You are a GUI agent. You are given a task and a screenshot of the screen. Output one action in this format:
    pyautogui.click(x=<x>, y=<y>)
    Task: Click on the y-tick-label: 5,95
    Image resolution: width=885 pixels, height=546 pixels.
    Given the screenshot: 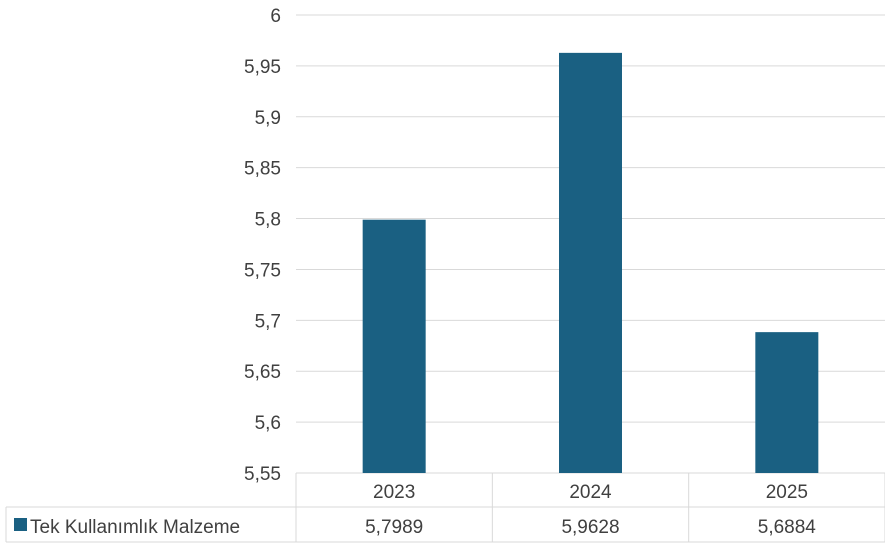 What is the action you would take?
    pyautogui.click(x=262, y=67)
    